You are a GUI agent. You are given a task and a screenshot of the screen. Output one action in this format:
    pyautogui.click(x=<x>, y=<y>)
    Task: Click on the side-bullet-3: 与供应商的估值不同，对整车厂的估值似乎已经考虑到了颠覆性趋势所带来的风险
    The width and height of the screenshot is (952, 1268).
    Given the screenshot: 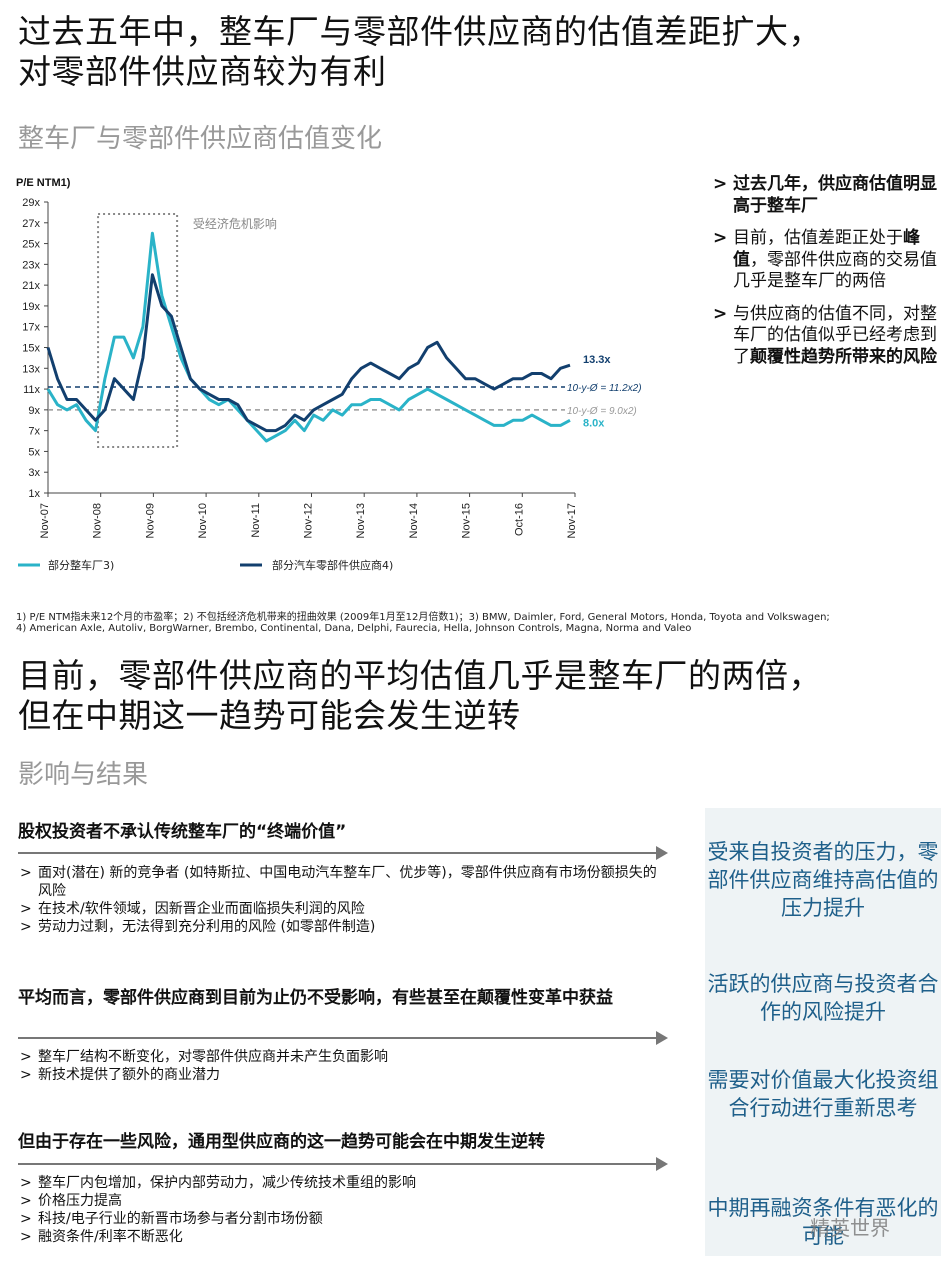 What is the action you would take?
    pyautogui.click(x=828, y=336)
    